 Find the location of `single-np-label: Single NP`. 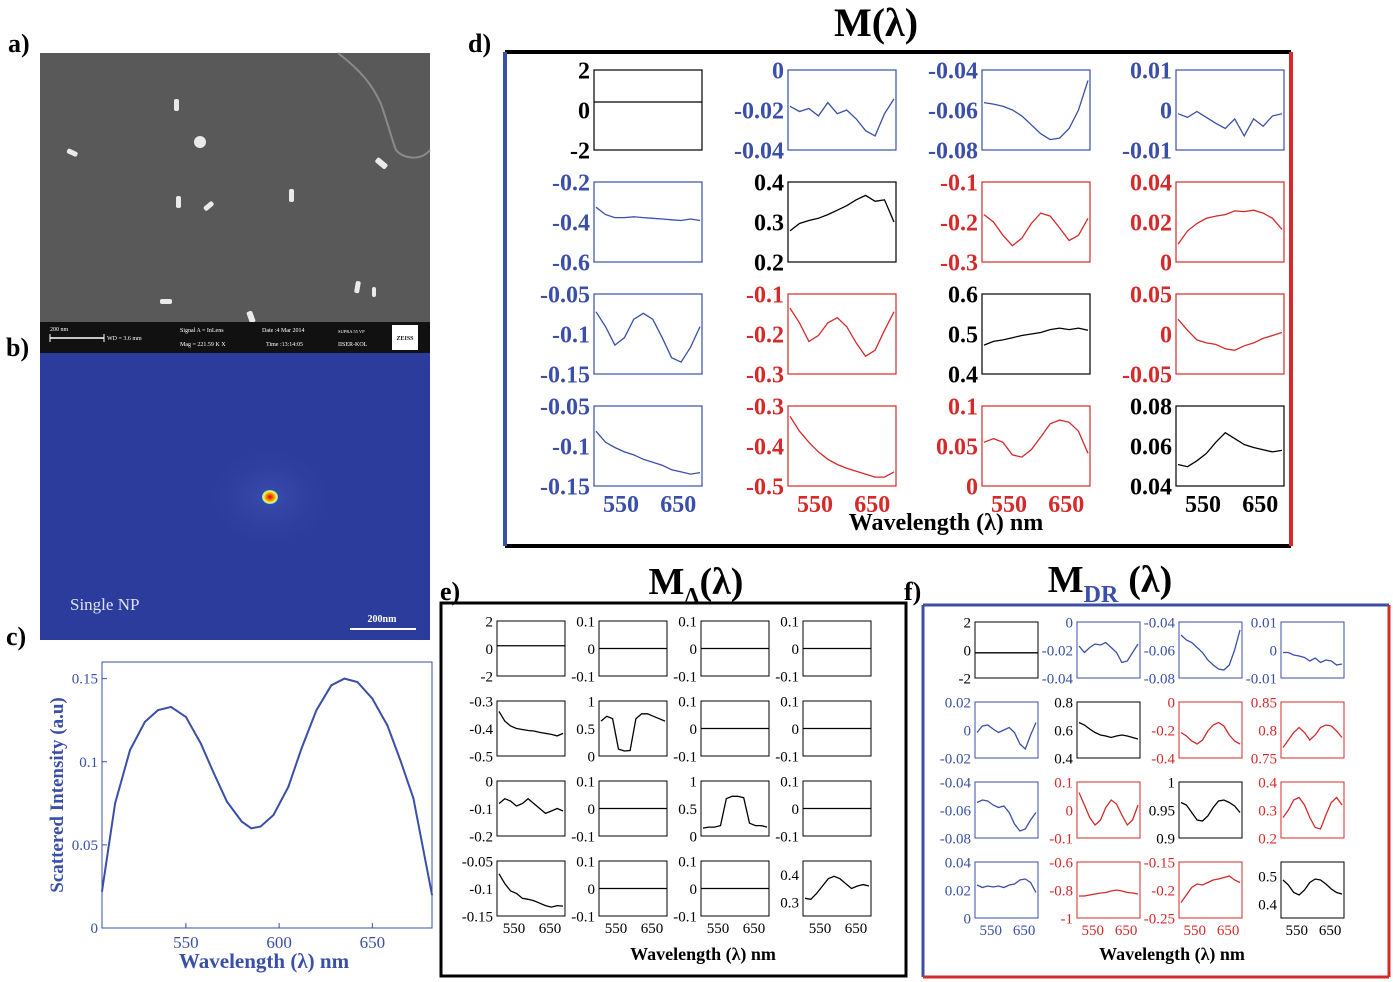

single-np-label: Single NP is located at coordinates (104, 604).